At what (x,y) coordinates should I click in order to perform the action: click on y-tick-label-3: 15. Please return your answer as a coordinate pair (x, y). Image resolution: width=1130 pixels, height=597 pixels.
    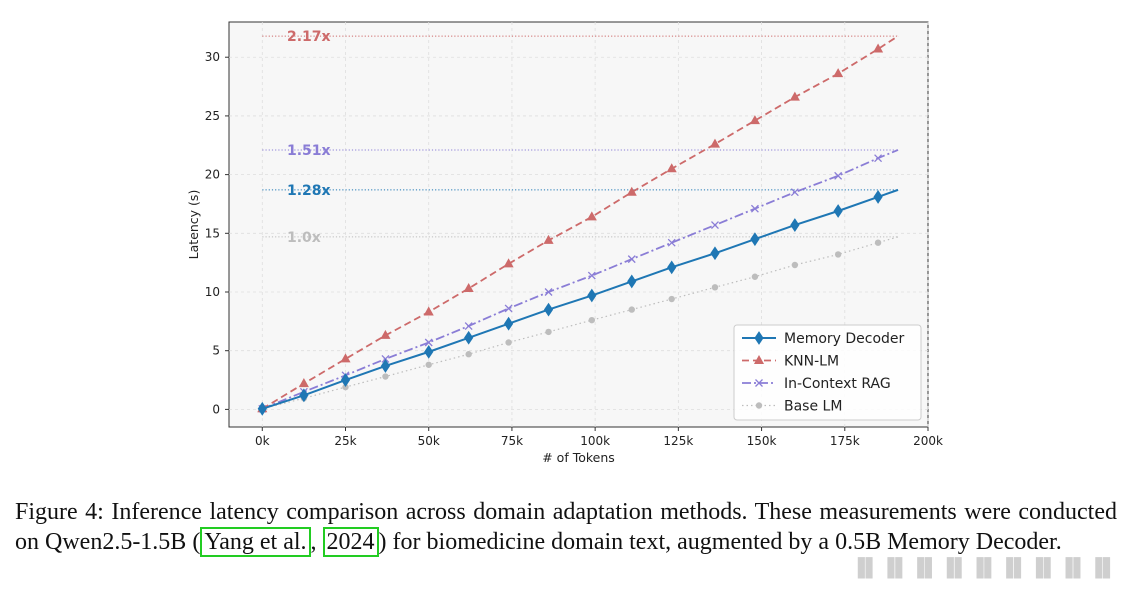
    Looking at the image, I should click on (212, 233).